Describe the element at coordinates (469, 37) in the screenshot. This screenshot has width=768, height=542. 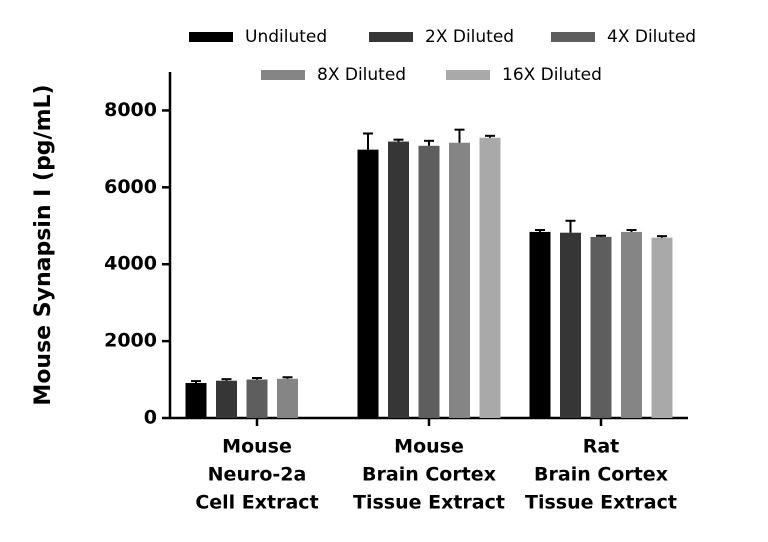
I see `legend-label: 2X Diluted` at that location.